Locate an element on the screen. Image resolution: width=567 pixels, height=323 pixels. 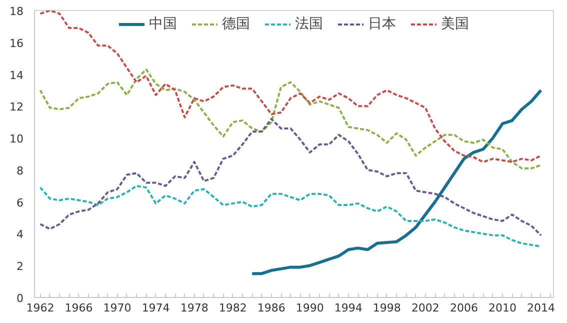
x-tick-label: 2014 is located at coordinates (540, 308).